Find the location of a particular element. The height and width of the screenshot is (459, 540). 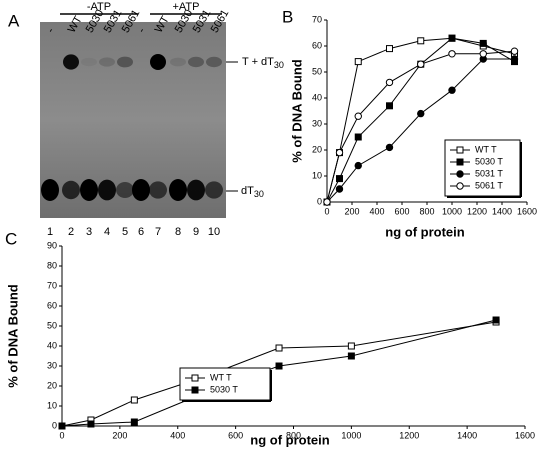

y-tick-label: 90 is located at coordinates (52, 245).